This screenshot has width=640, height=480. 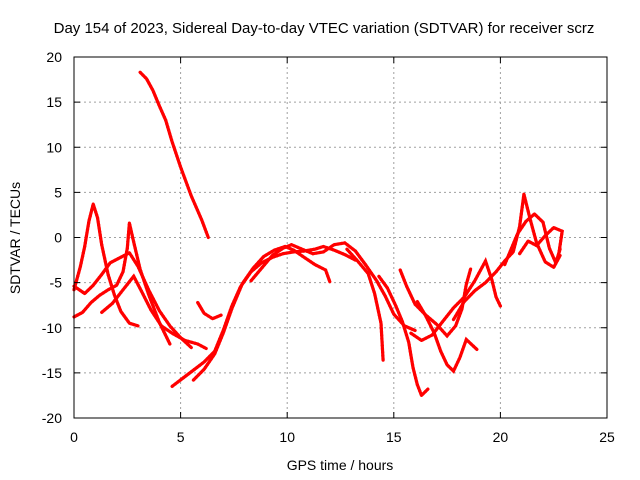 What do you see at coordinates (54, 102) in the screenshot?
I see `y-tick-label: 15` at bounding box center [54, 102].